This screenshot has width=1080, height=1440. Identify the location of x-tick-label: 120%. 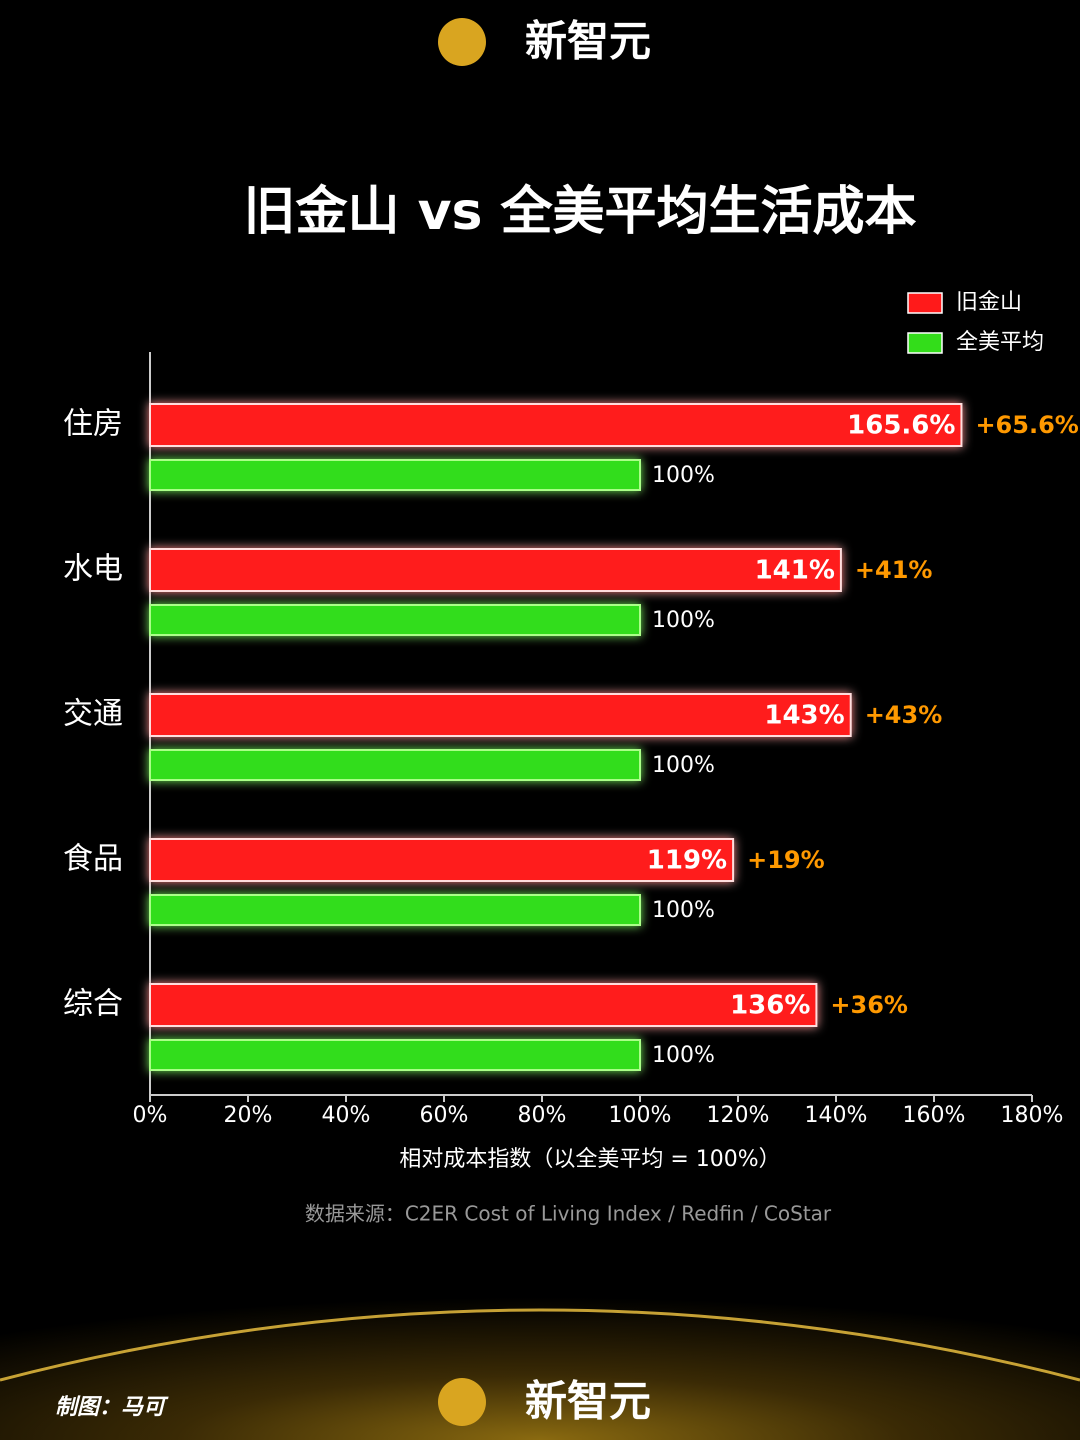
(738, 1115).